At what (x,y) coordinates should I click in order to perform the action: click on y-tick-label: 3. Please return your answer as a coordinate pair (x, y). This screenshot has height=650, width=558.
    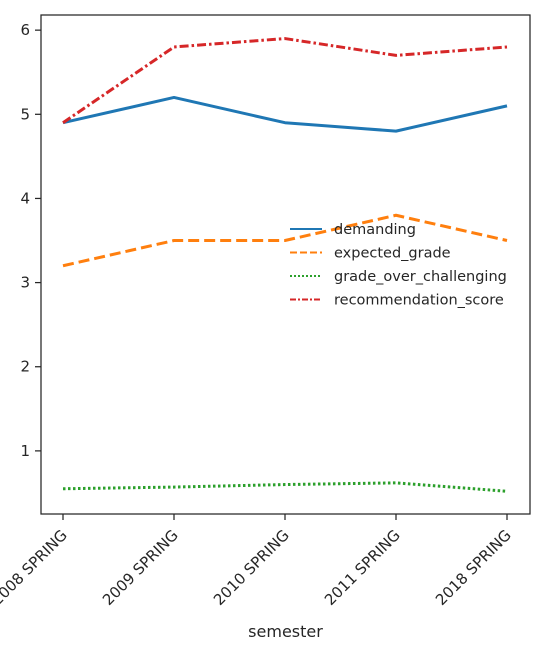
    Looking at the image, I should click on (25, 283).